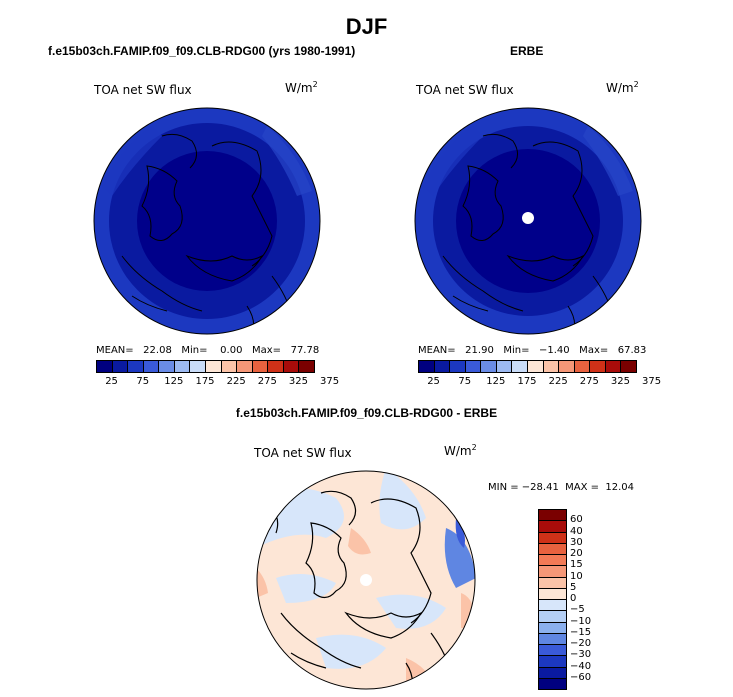 This screenshot has width=733, height=697. Describe the element at coordinates (527, 51) in the screenshot. I see `panel-2-heading: ERBE` at that location.